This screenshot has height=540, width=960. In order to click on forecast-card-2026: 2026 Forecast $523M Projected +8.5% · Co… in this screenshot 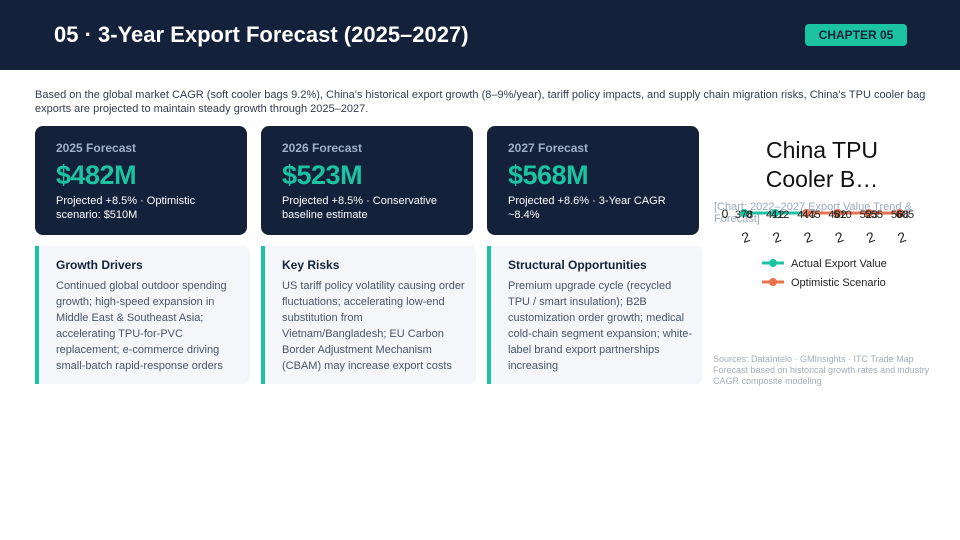, I will do `click(367, 180)`.